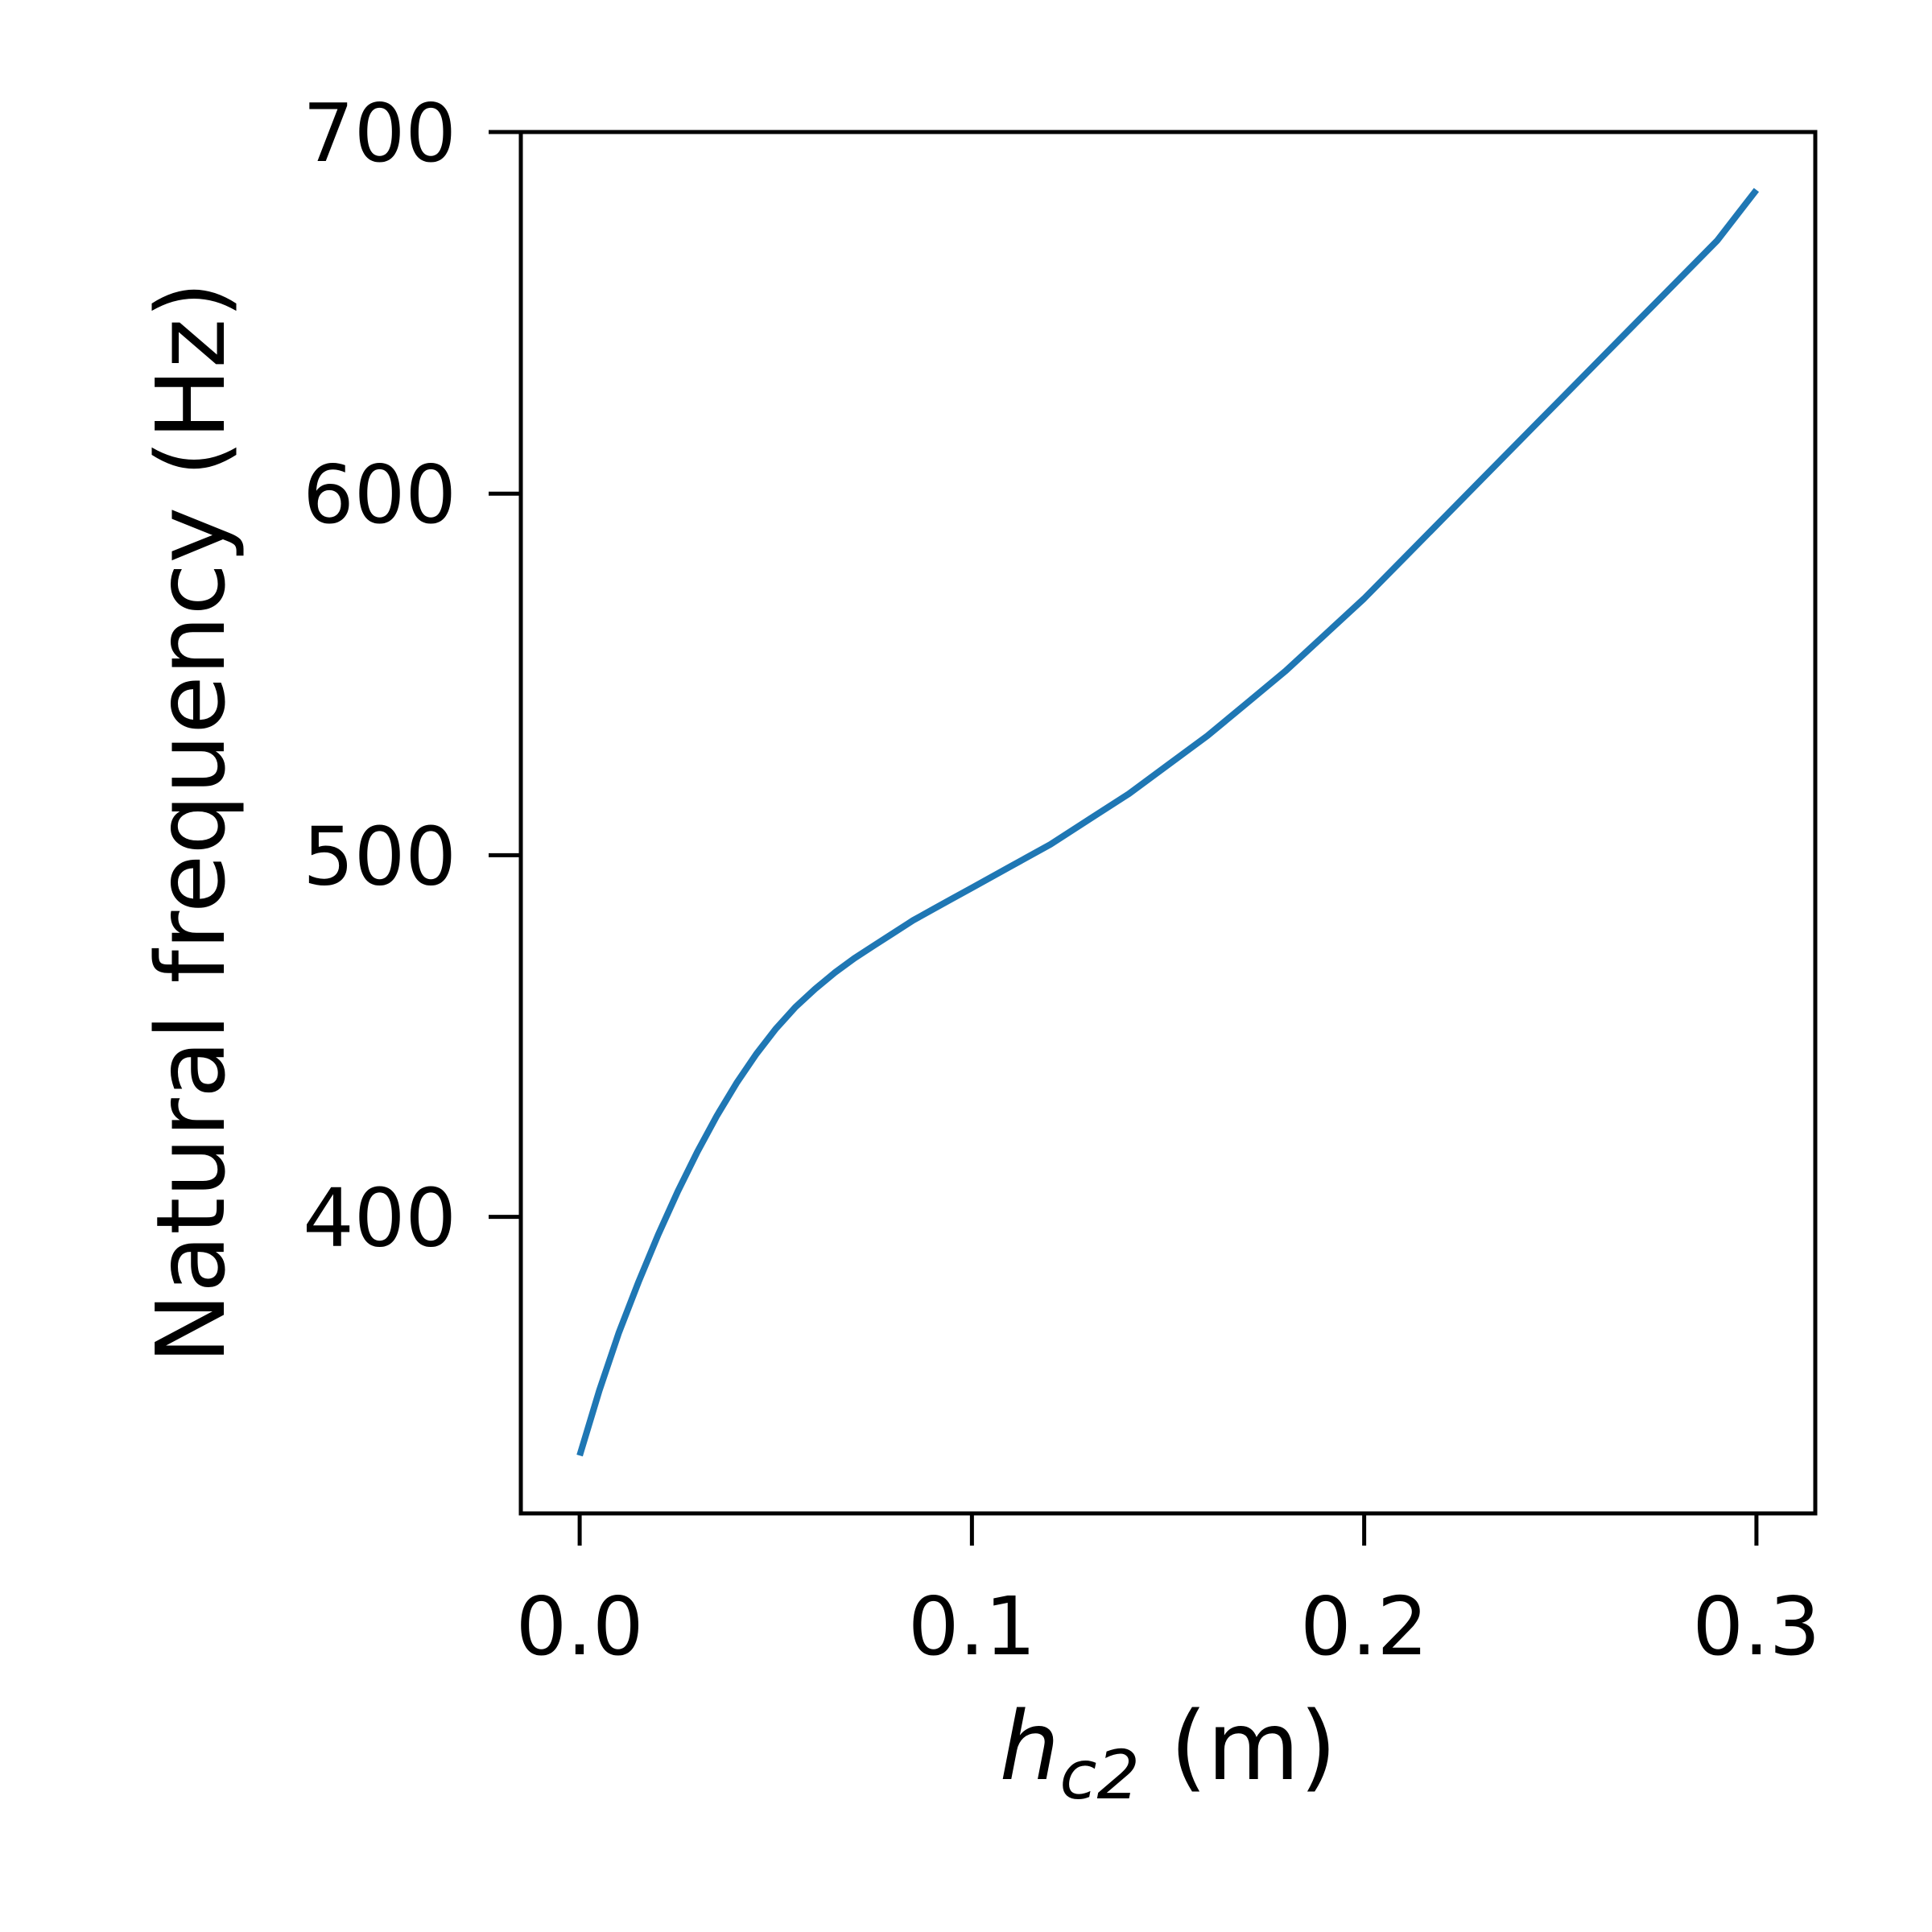  I want to click on y-axis-label: Natural frequency (Hz), so click(190, 823).